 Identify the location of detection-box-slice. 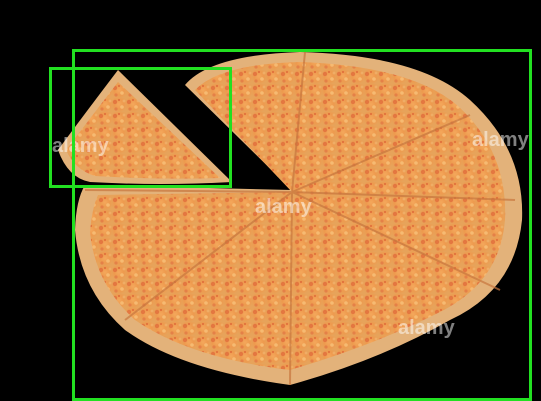
(140, 127).